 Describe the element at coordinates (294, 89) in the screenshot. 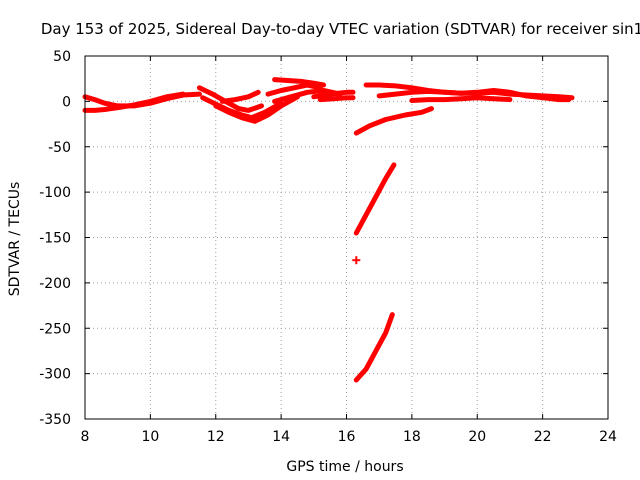

I see `series-track-g` at that location.